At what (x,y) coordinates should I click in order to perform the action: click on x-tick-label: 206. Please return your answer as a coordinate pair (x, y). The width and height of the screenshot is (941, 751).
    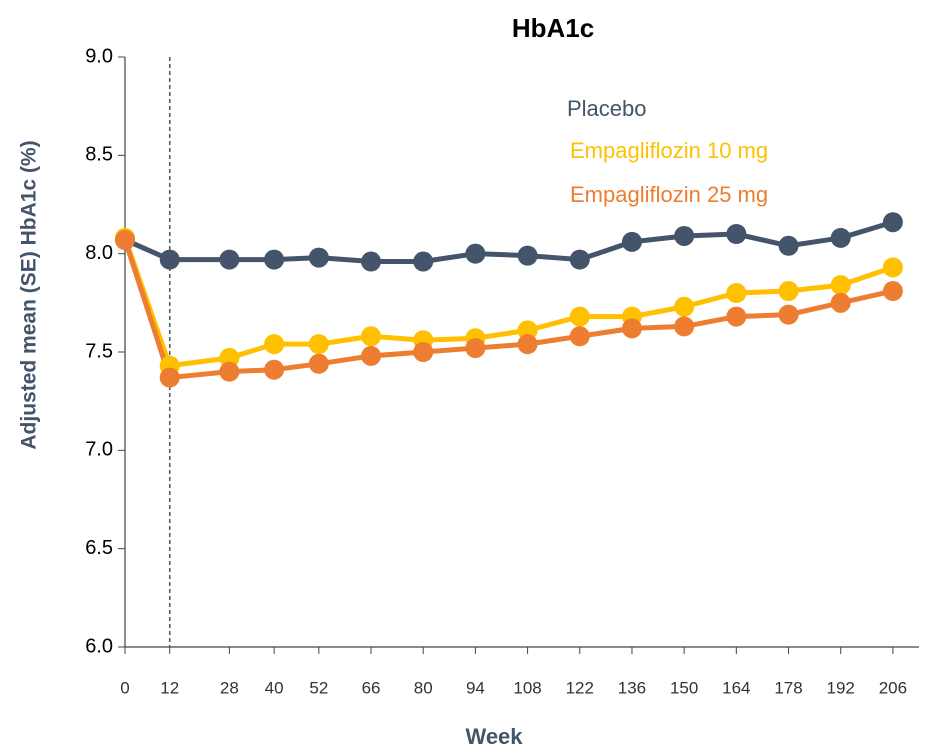
    Looking at the image, I should click on (893, 687).